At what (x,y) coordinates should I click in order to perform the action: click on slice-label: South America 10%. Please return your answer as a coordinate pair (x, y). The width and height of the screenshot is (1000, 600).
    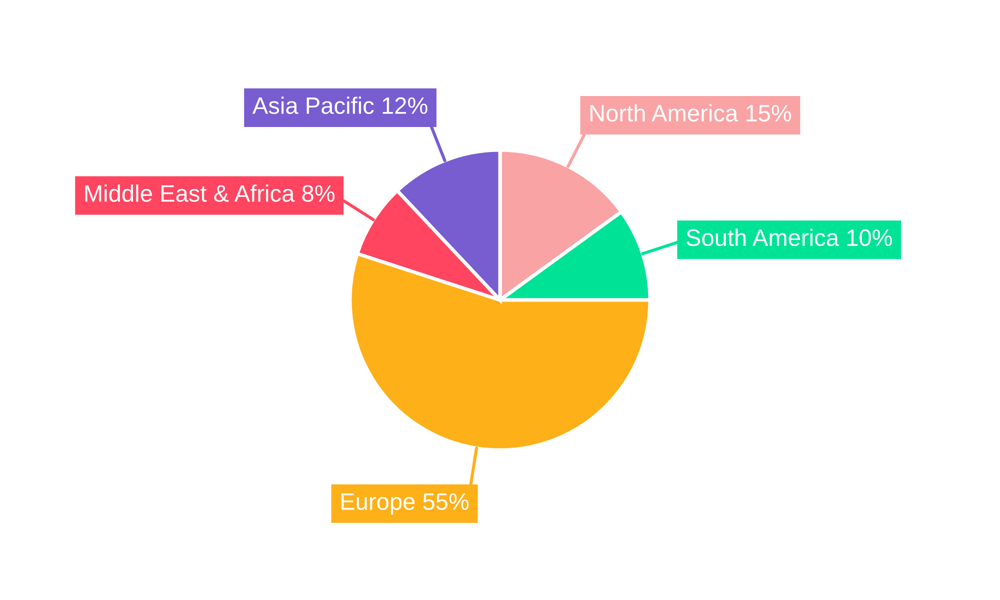
    Looking at the image, I should click on (789, 237).